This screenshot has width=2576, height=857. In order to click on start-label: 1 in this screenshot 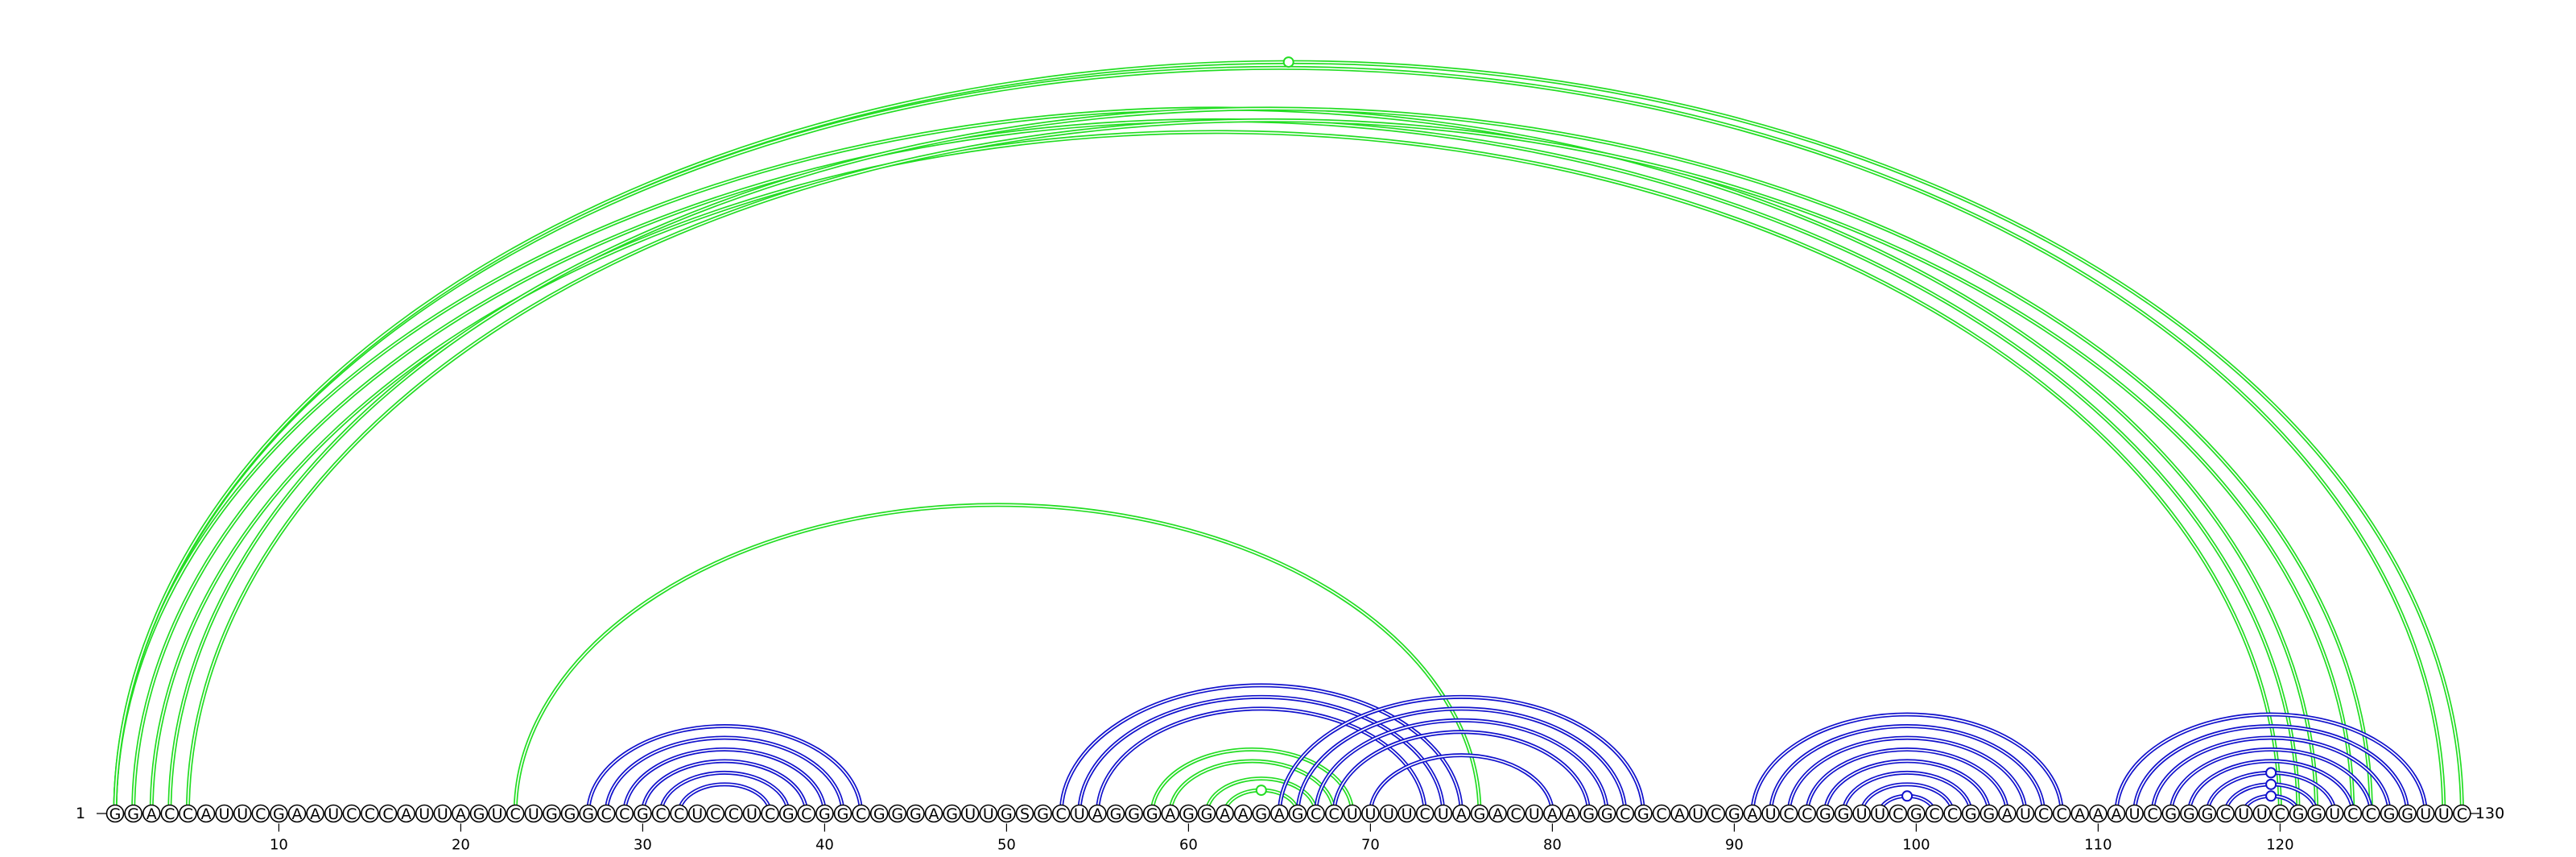, I will do `click(80, 813)`.